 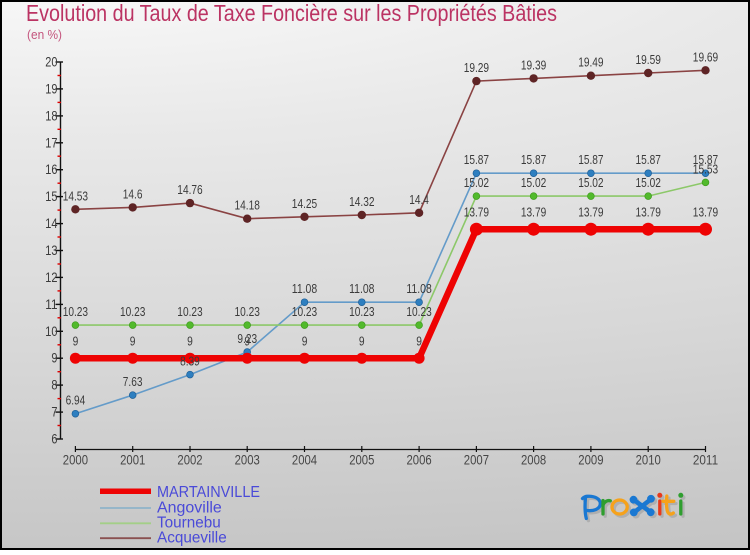 I want to click on svg-text: 14, so click(x=51, y=223).